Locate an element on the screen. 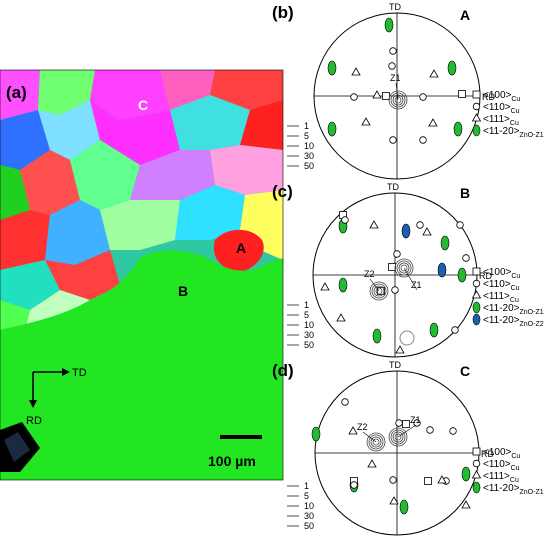 The image size is (550, 536). pf1-rd-label: RD is located at coordinates (485, 276).